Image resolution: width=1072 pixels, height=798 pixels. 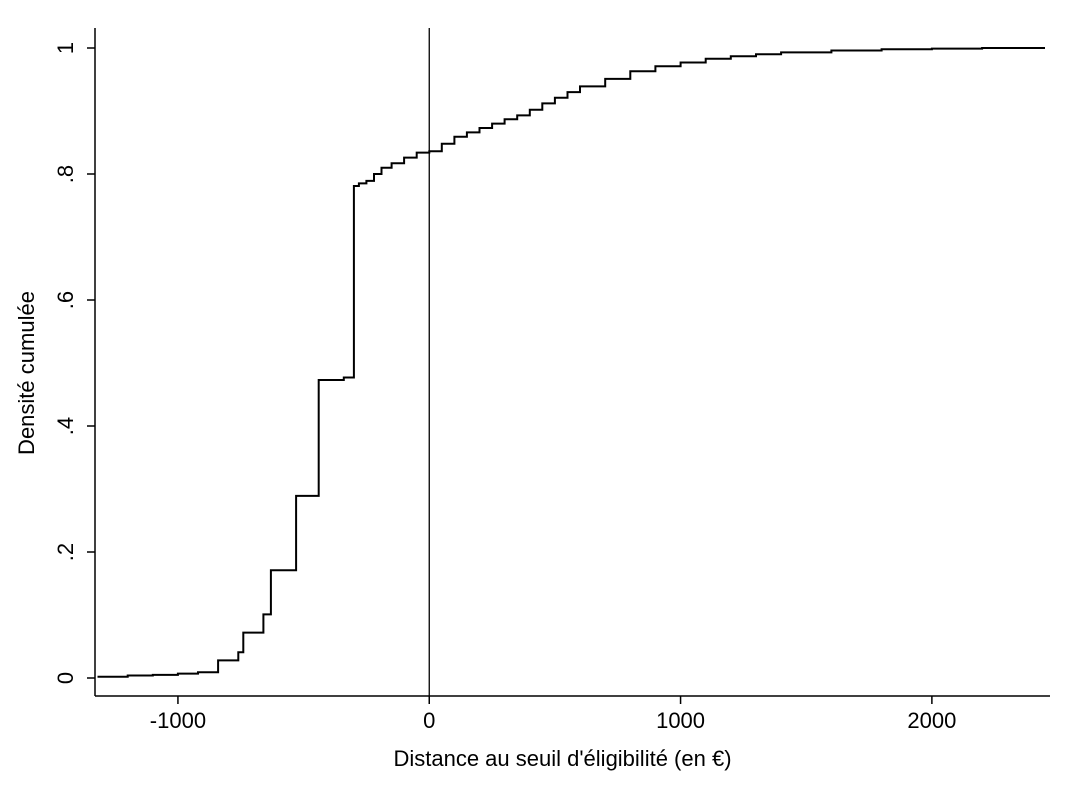 What do you see at coordinates (74, 363) in the screenshot?
I see `y-axis-ticks: 0 .2 .4 .6 .8 1` at bounding box center [74, 363].